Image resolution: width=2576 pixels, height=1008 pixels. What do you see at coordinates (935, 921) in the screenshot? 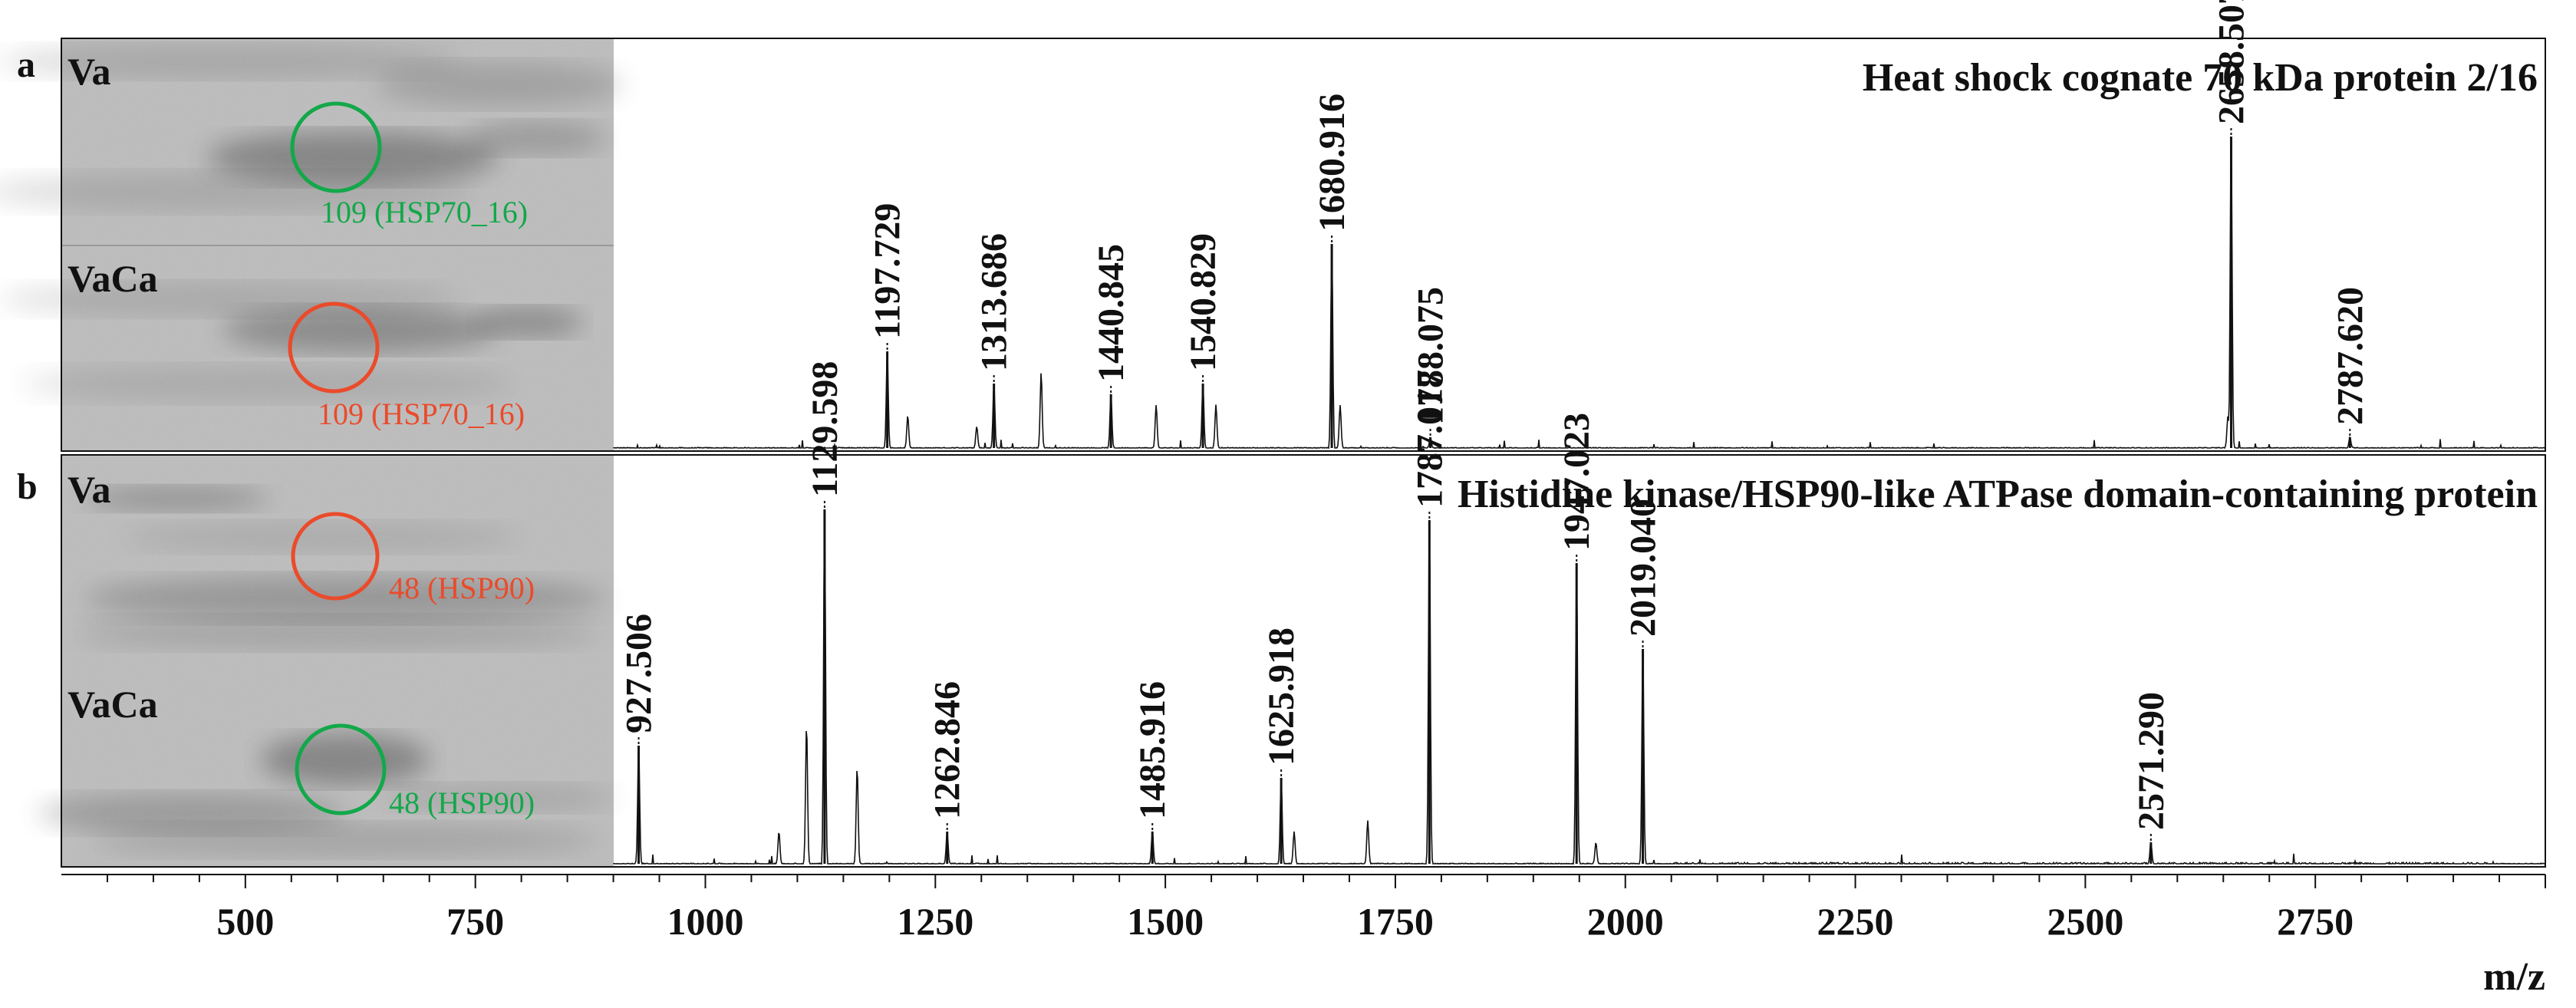
I see `x-tick-label: 1250` at bounding box center [935, 921].